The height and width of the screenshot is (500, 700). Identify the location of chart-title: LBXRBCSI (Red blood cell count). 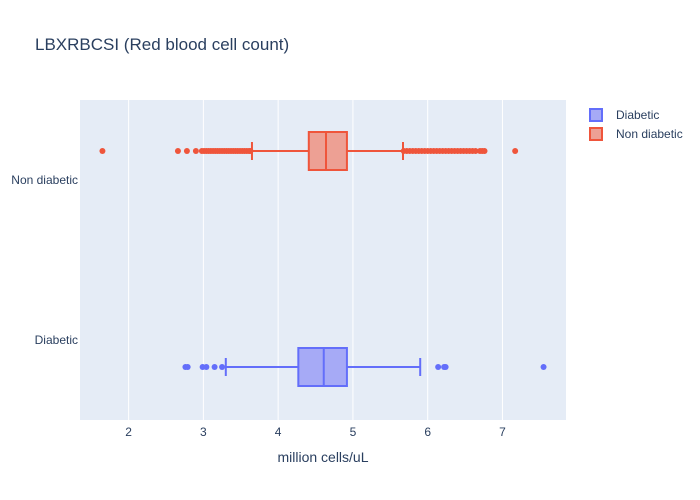
(162, 44).